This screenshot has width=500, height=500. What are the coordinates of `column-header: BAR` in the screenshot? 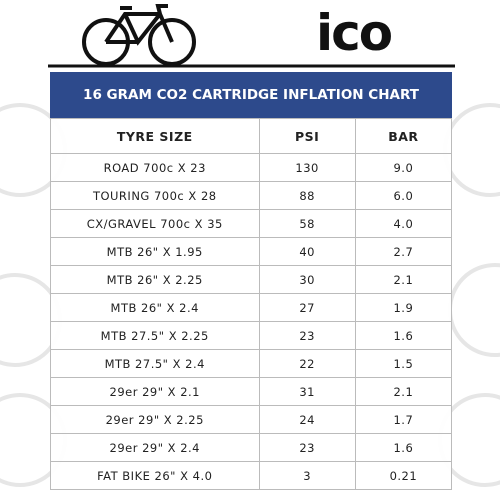 It's located at (403, 136).